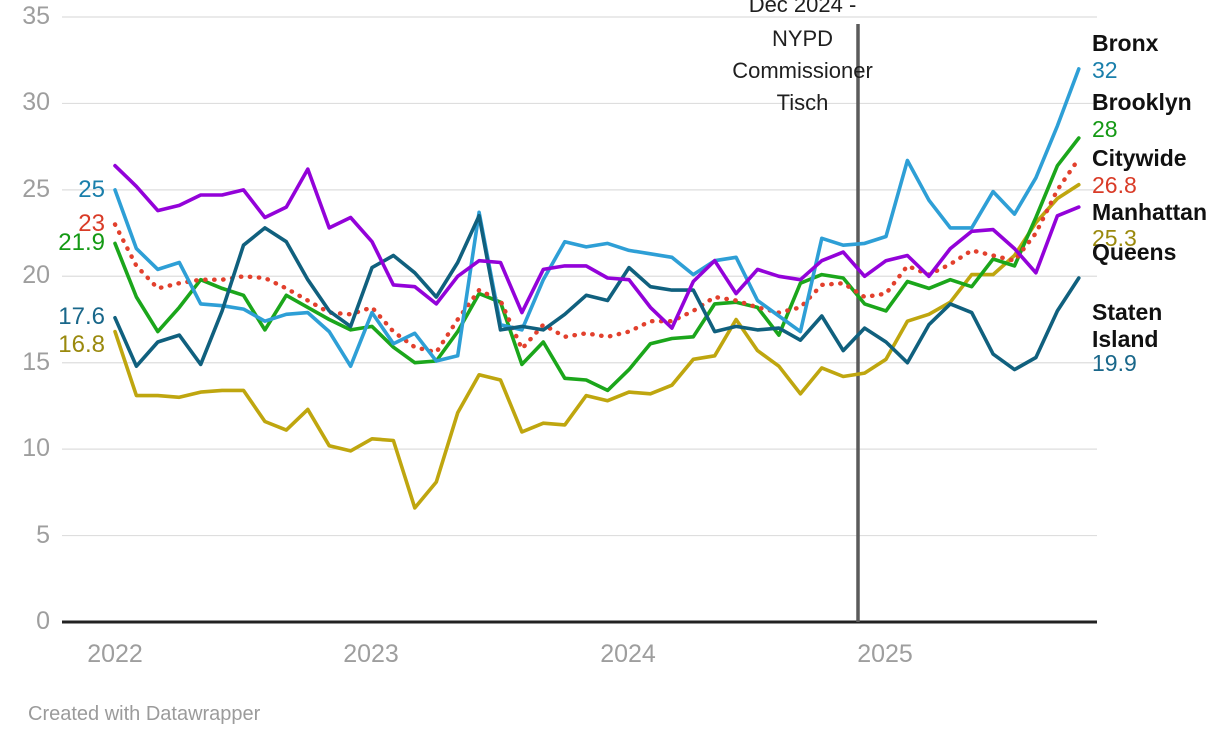 The image size is (1220, 740). I want to click on annotation-text-line-1: Dec 2024 -, so click(802, 8).